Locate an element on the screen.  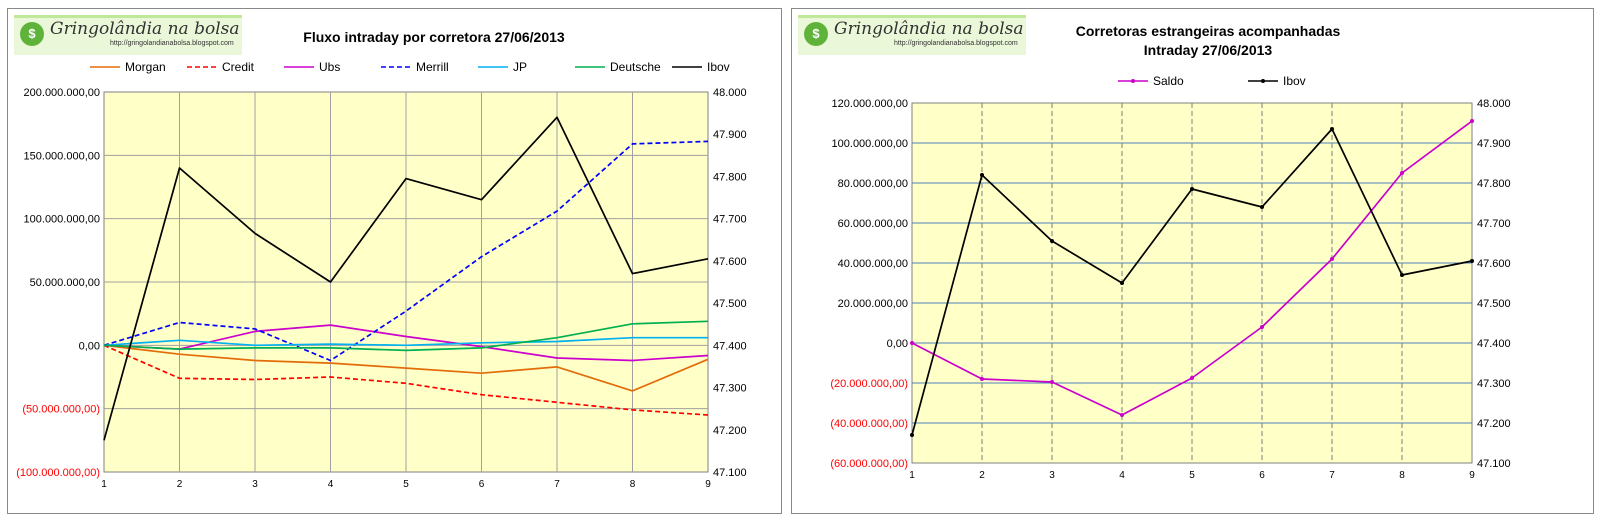
y-left-tick-label: 20.000.000,00 is located at coordinates (873, 304).